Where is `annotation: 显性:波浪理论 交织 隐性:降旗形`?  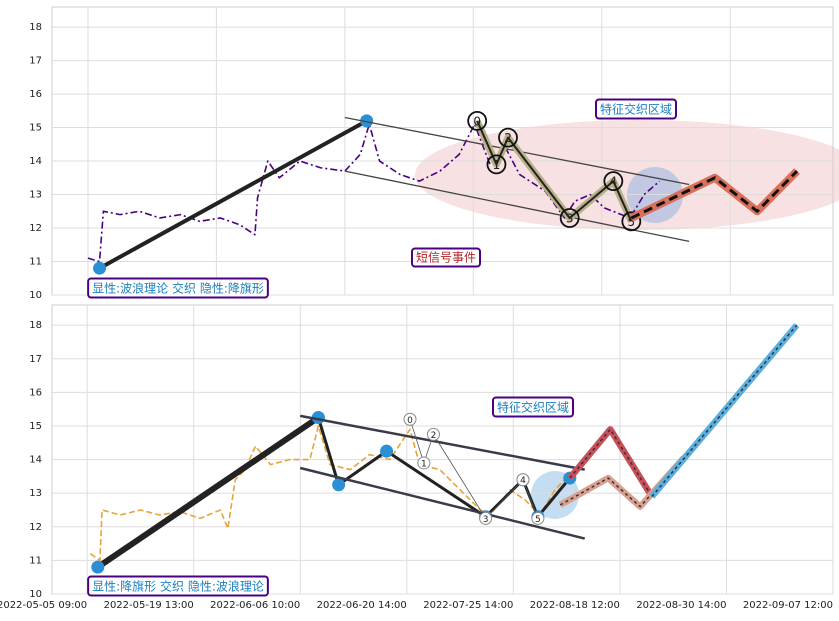
annotation: 显性:波浪理论 交织 隐性:降旗形 is located at coordinates (178, 288).